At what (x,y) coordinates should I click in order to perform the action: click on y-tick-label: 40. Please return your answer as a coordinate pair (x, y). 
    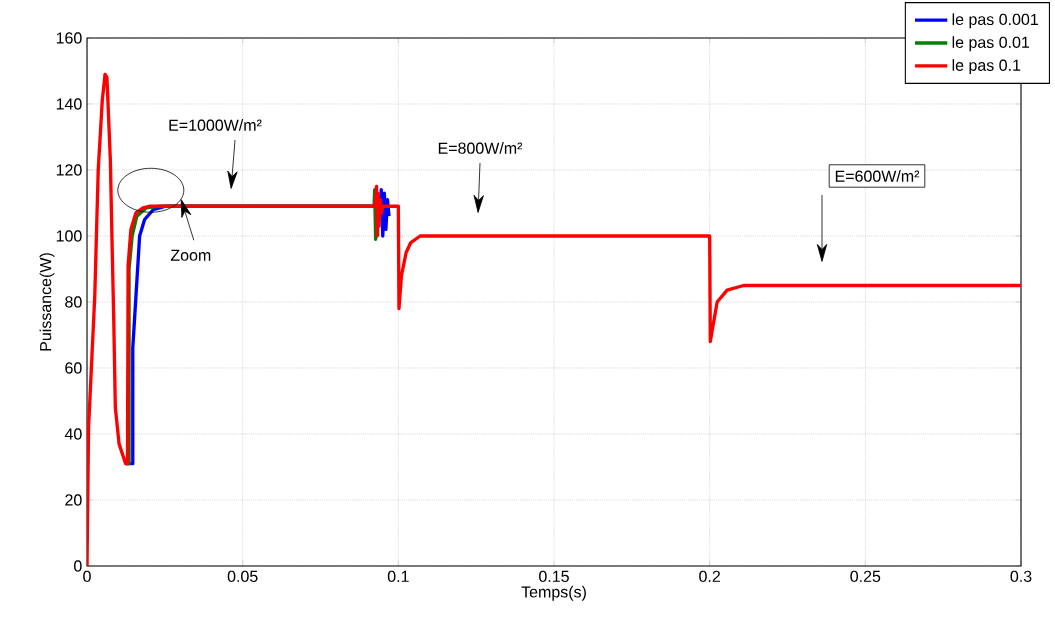
    Looking at the image, I should click on (73, 434).